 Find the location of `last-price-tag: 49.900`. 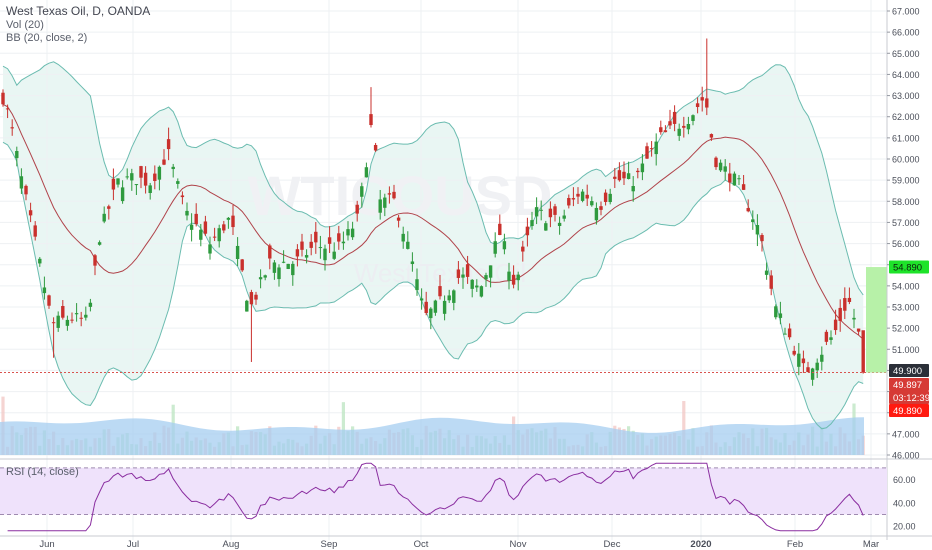

last-price-tag: 49.900 is located at coordinates (907, 371).